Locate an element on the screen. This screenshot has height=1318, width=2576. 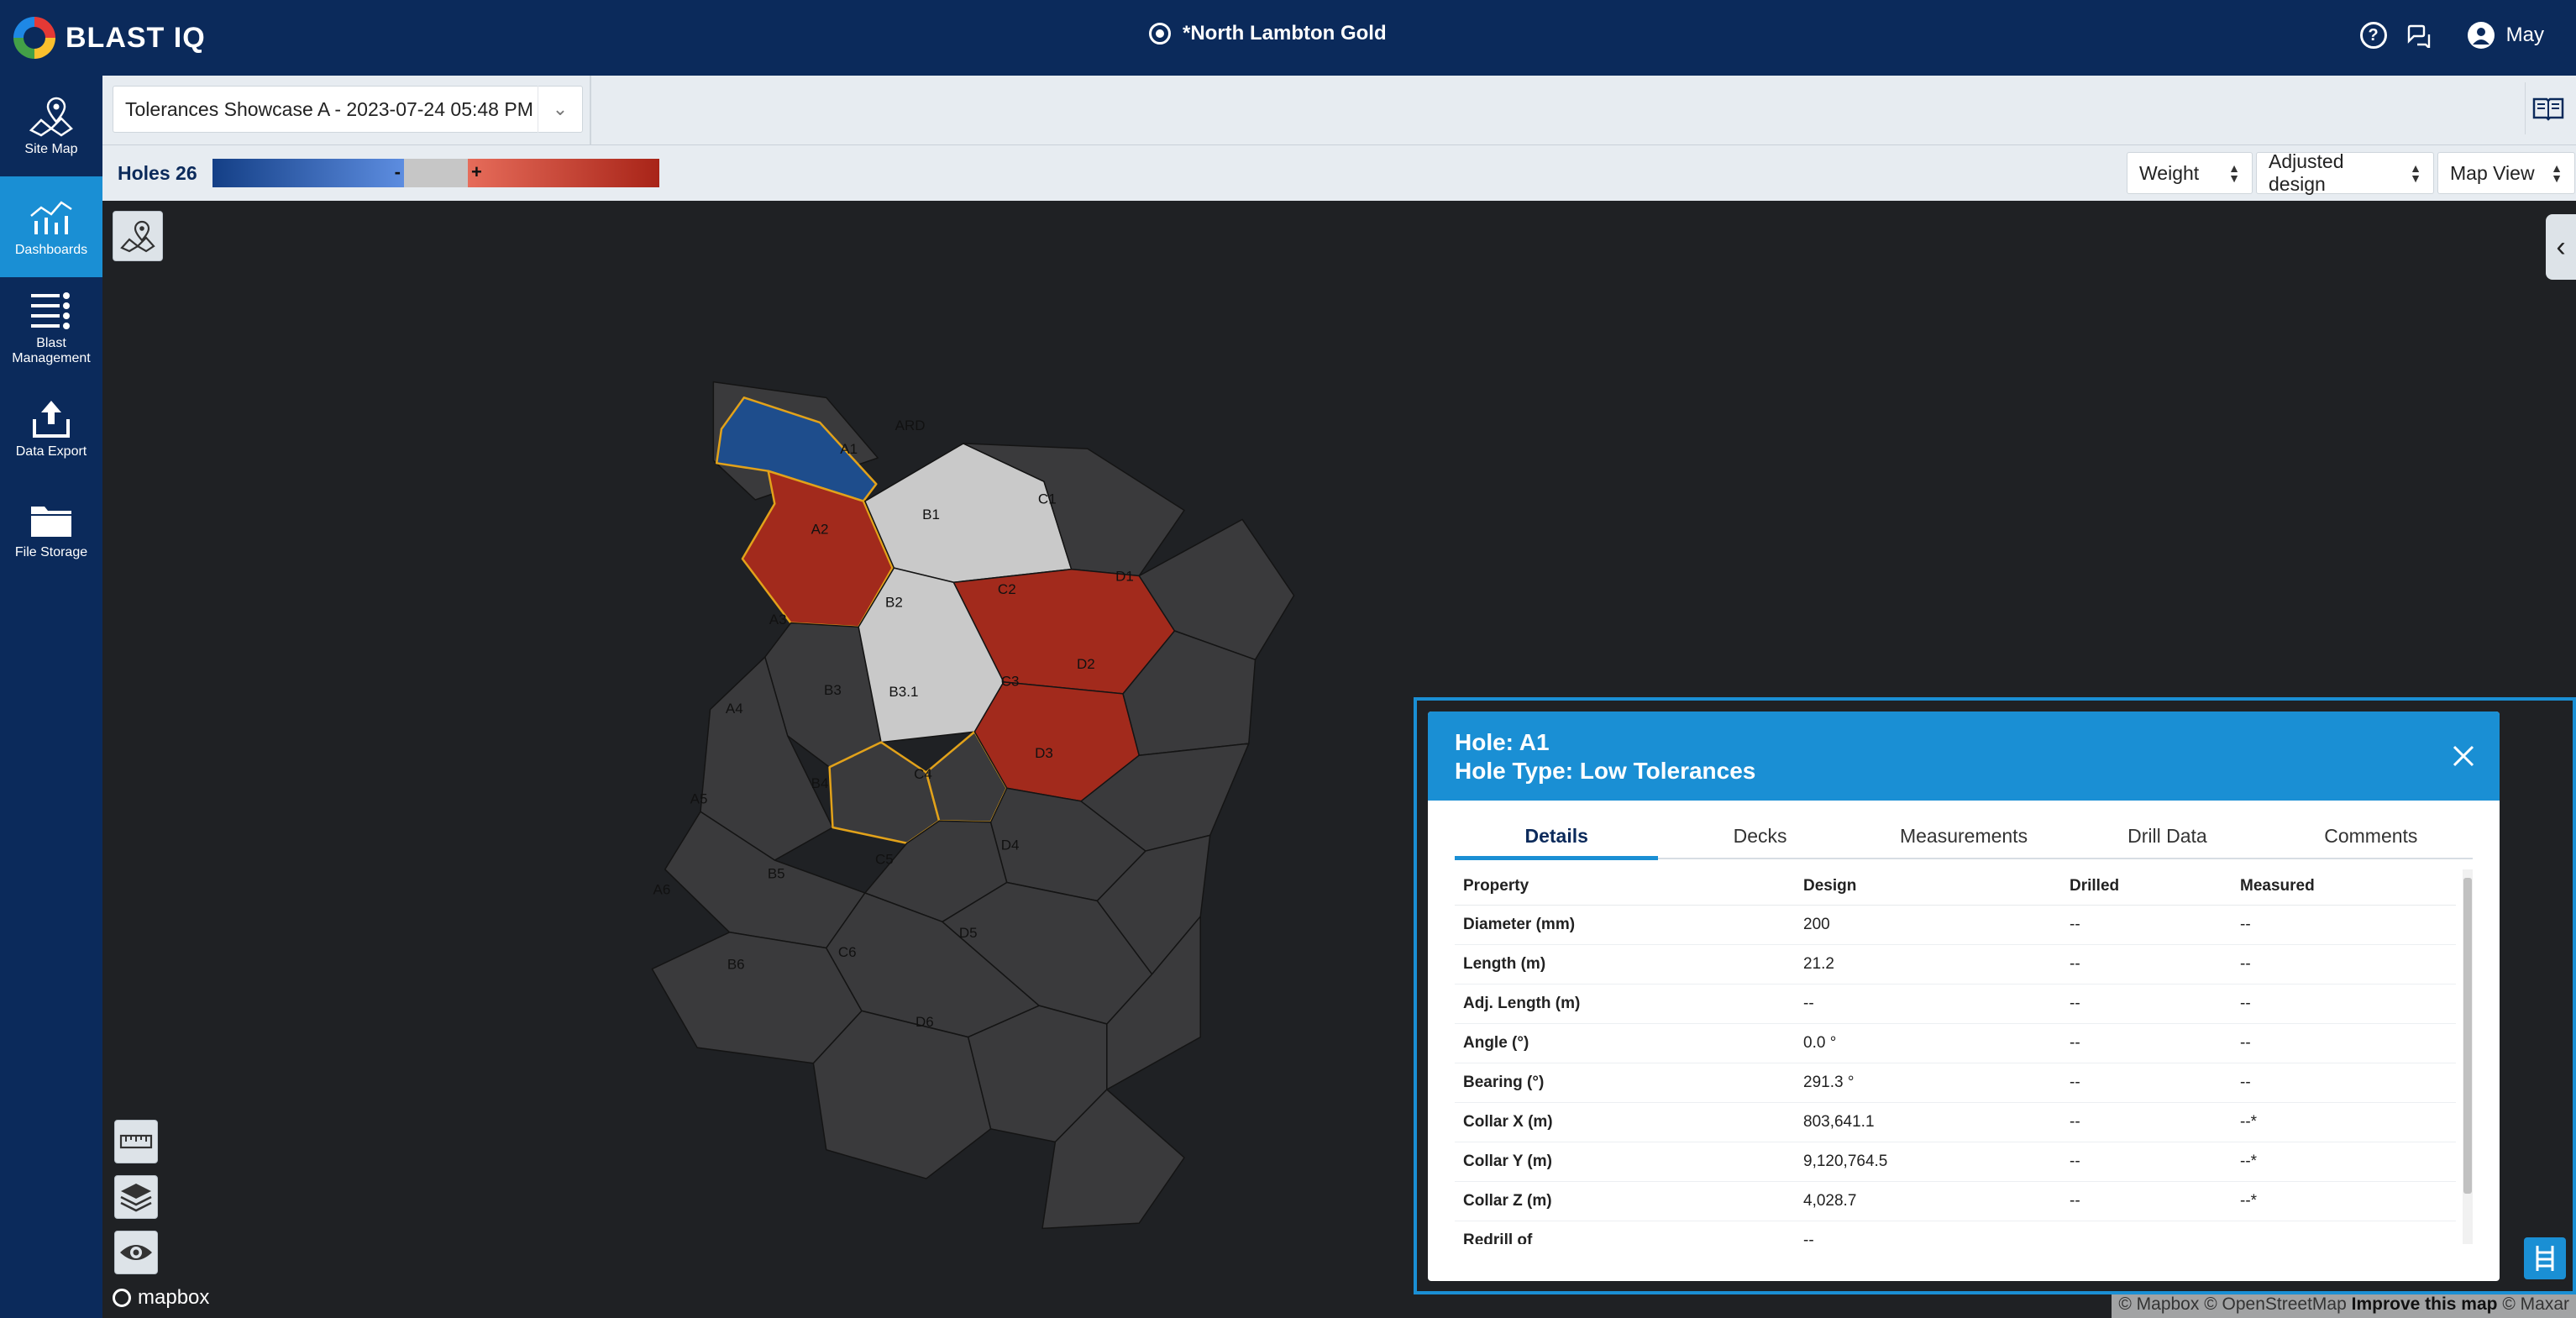
design-select: Adjusted design ▲ ▼ is located at coordinates (2345, 172).